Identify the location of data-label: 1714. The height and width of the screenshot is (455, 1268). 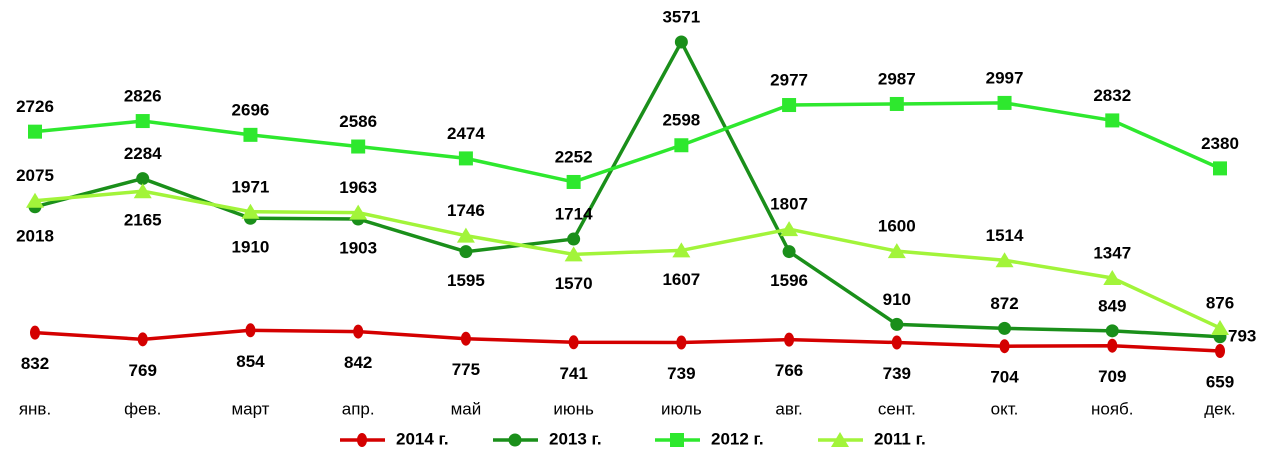
(574, 214).